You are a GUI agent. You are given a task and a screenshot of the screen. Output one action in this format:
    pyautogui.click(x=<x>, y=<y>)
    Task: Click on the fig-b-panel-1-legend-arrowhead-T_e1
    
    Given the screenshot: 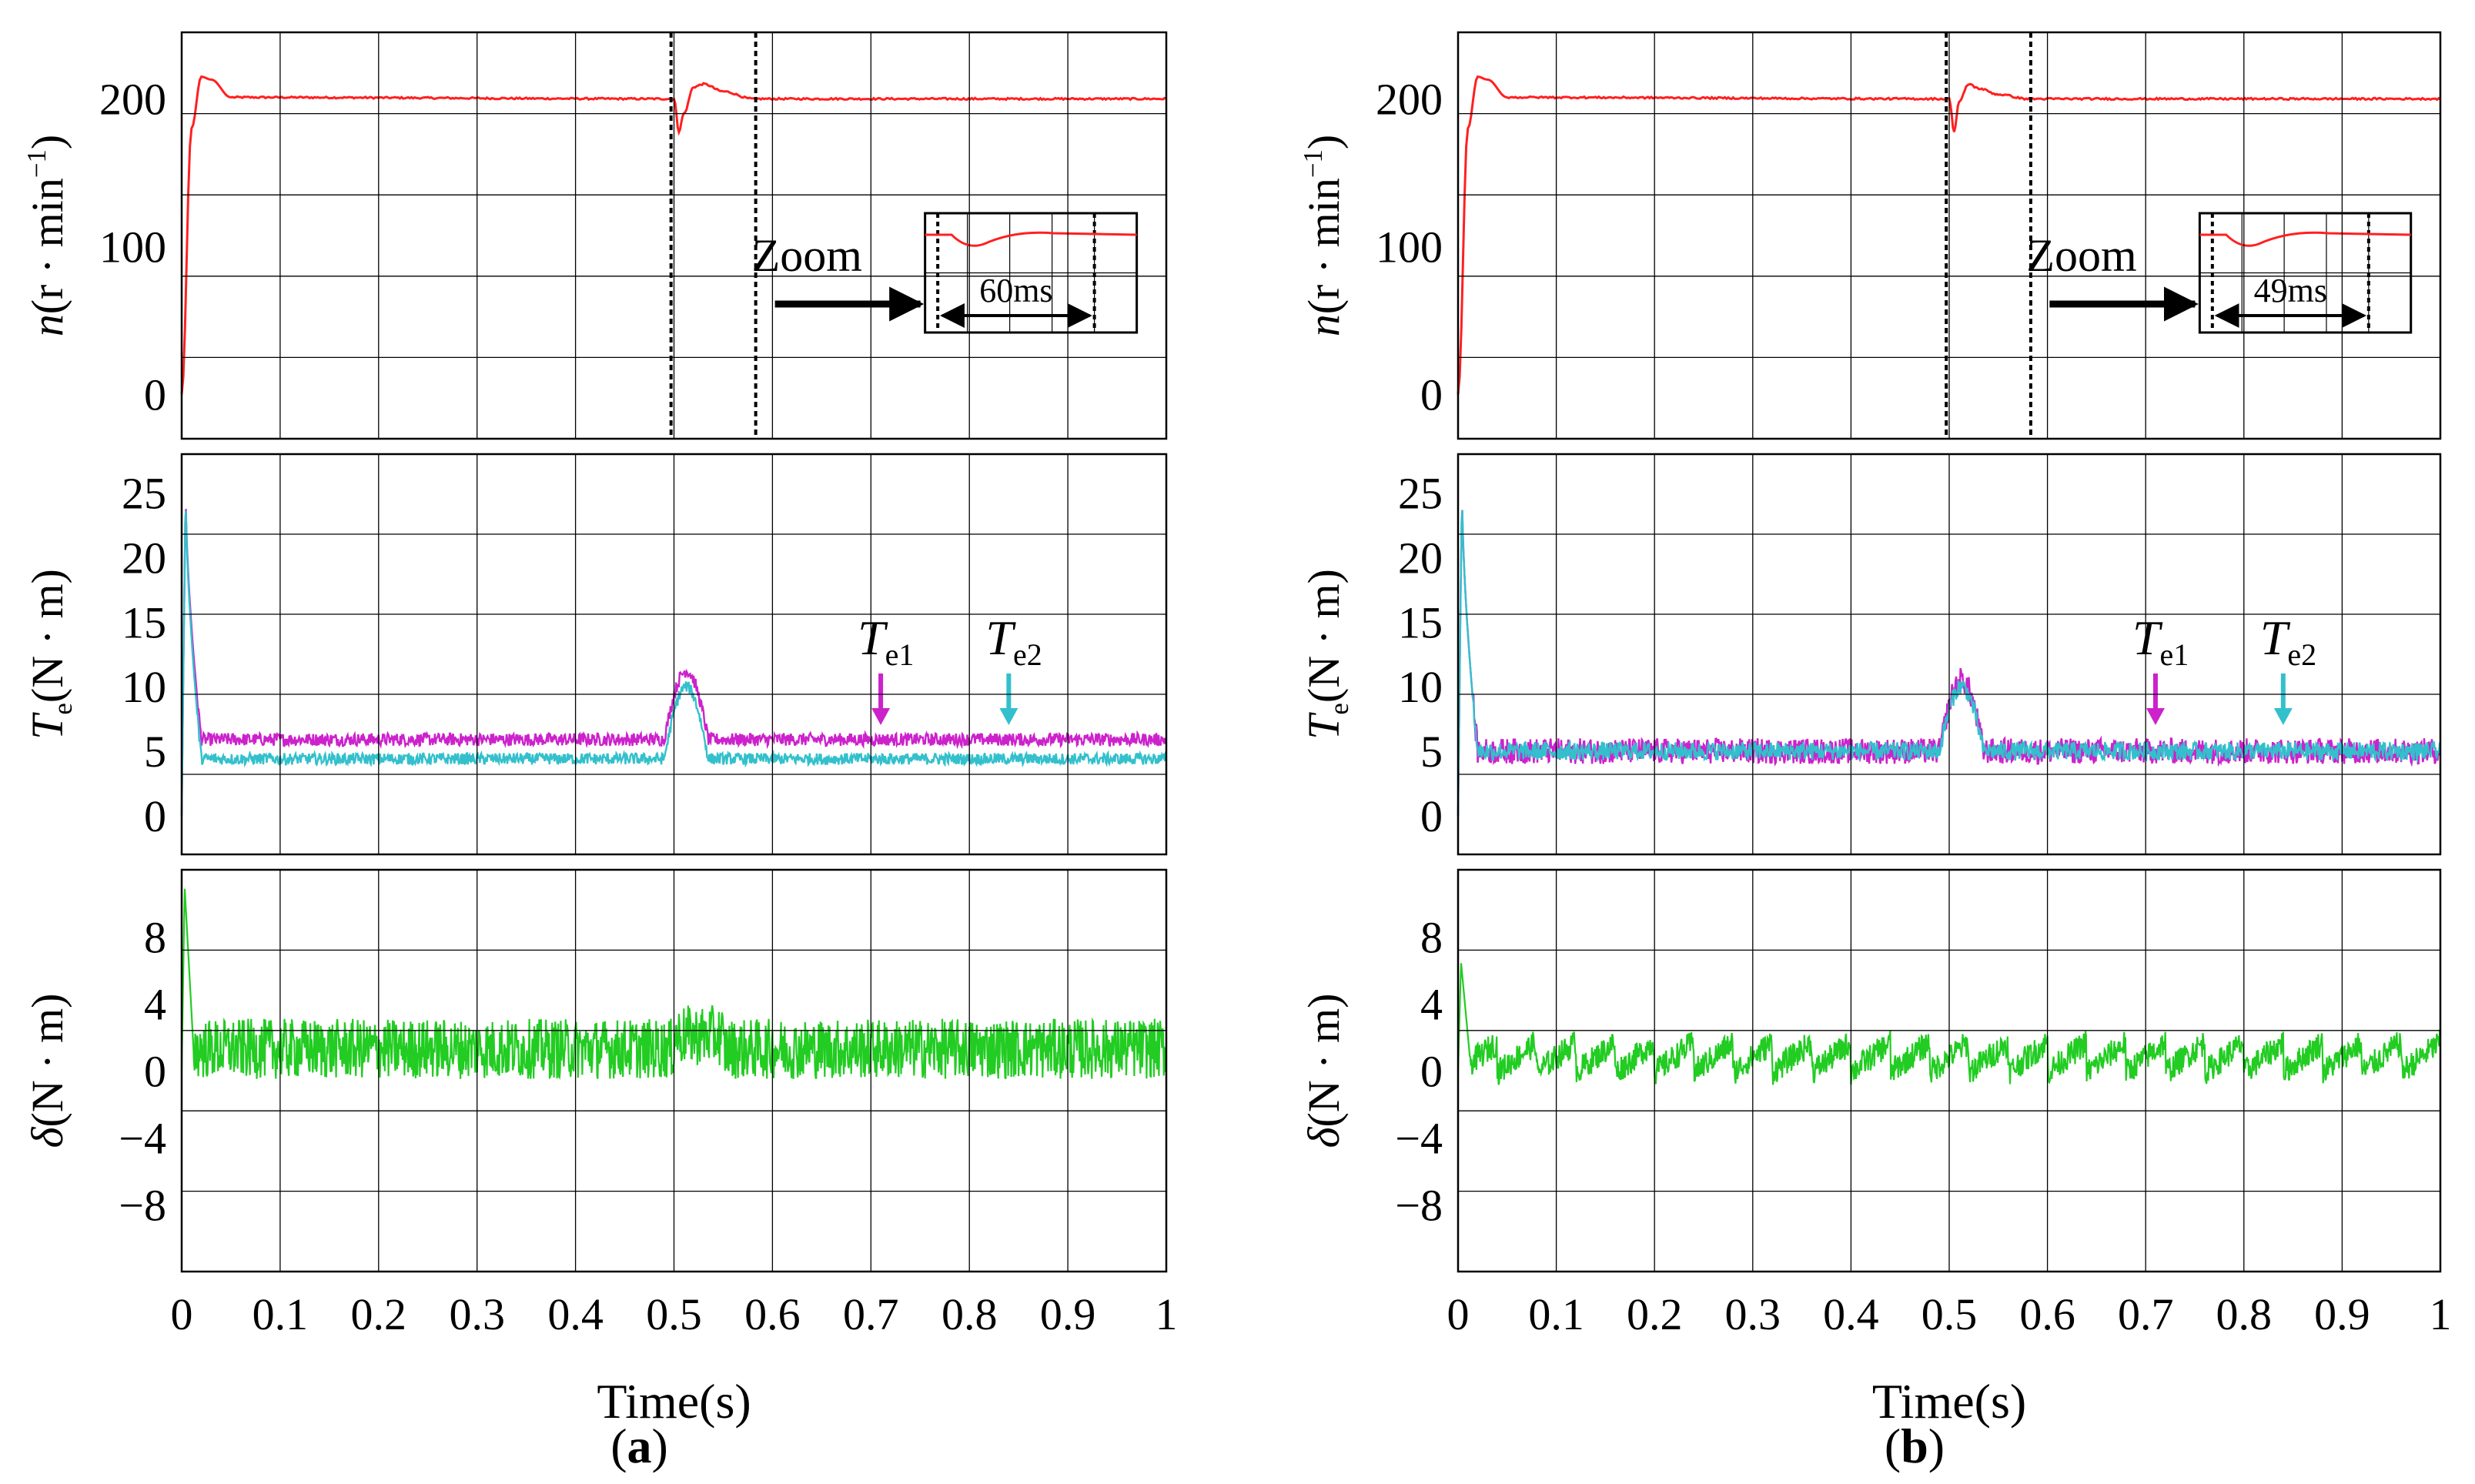 What is the action you would take?
    pyautogui.click(x=2155, y=716)
    